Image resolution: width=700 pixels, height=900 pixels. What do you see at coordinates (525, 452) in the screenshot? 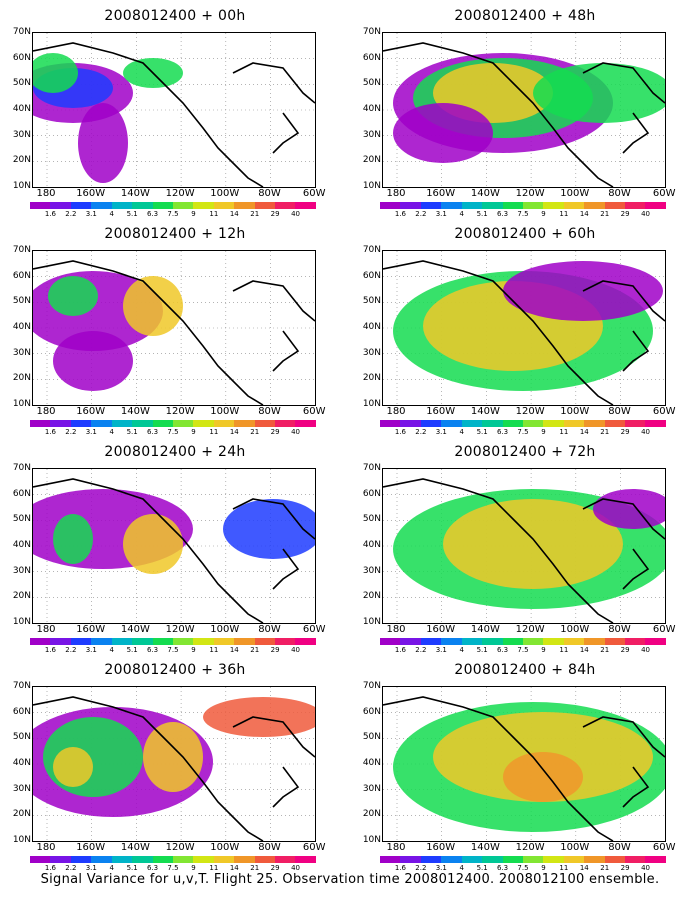
I see `panel-title: 2008012400 + 72h` at bounding box center [525, 452].